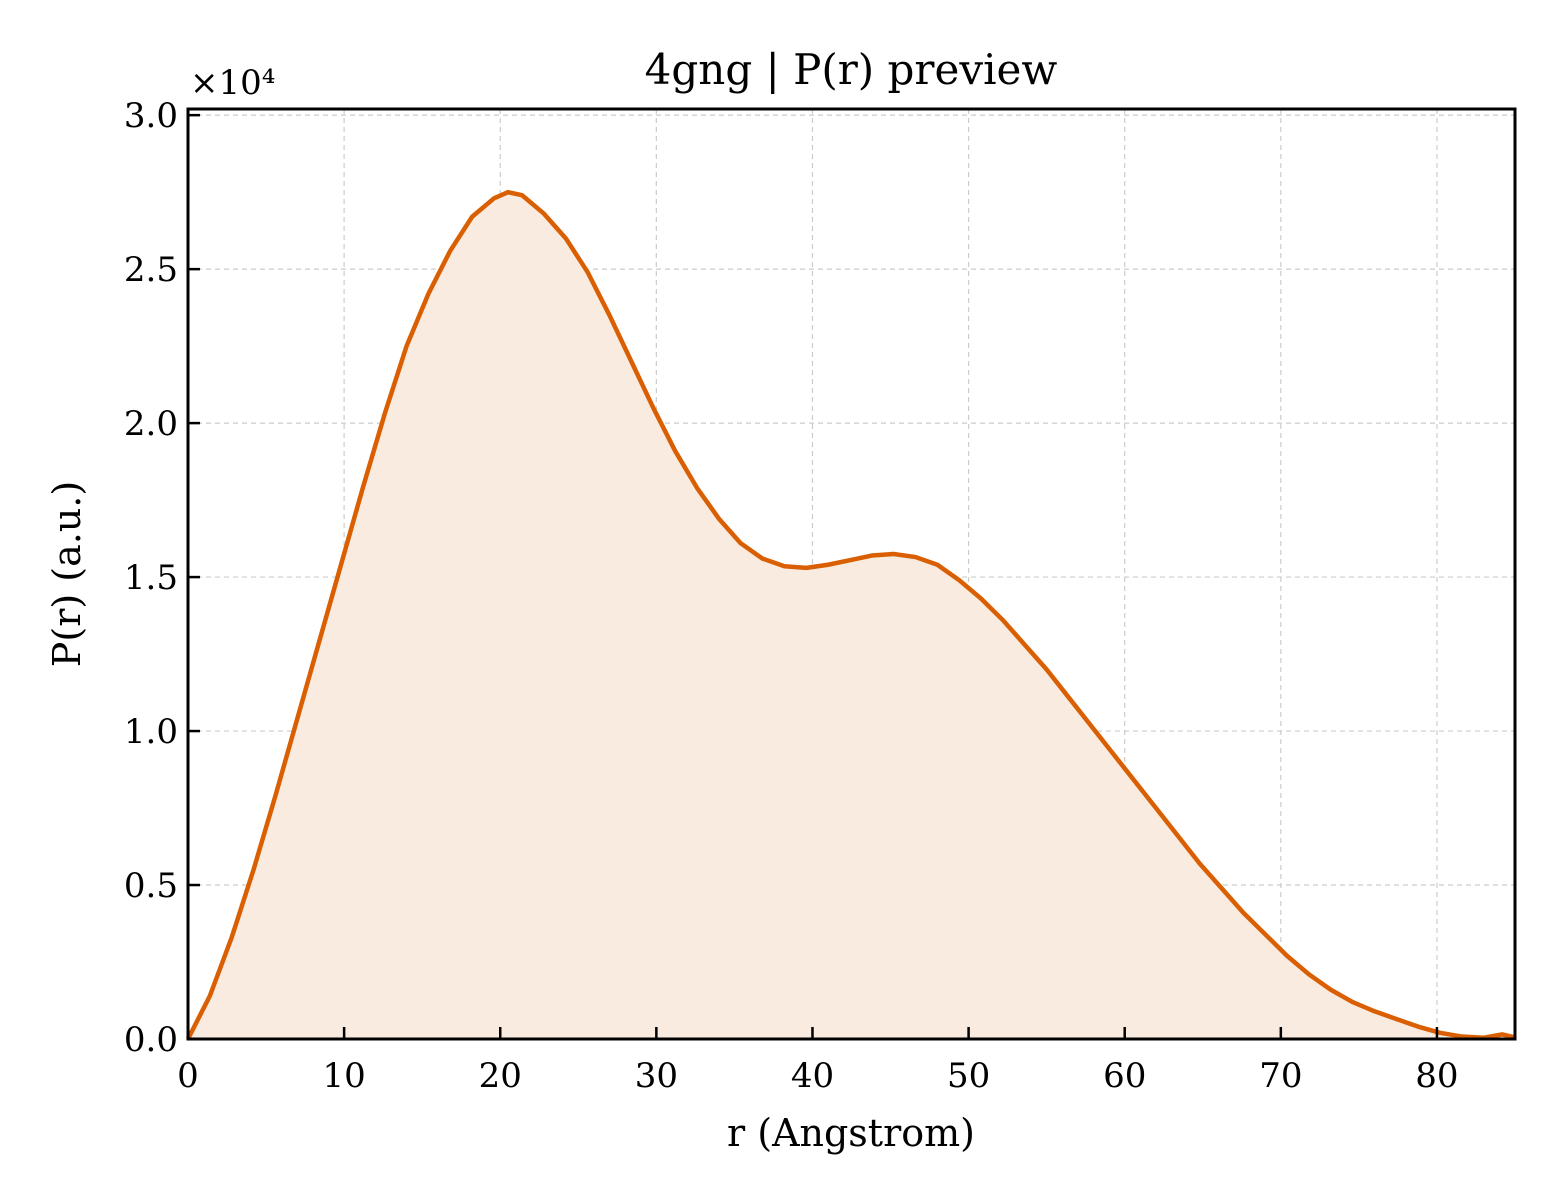  What do you see at coordinates (851, 1133) in the screenshot?
I see `x-axis-title: r (Angstrom)` at bounding box center [851, 1133].